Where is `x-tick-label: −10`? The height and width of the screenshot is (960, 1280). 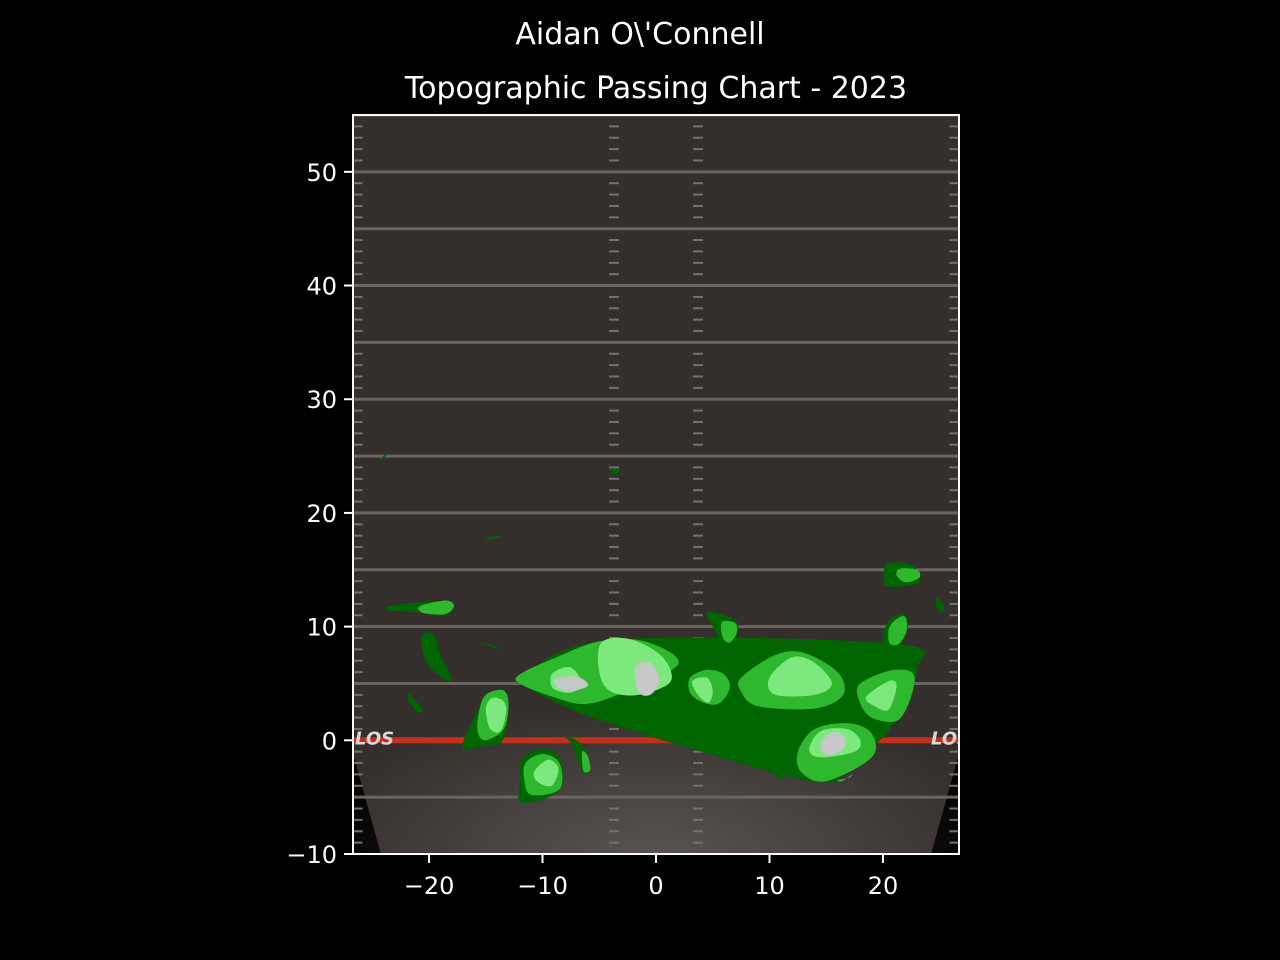
x-tick-label: −10 is located at coordinates (542, 886).